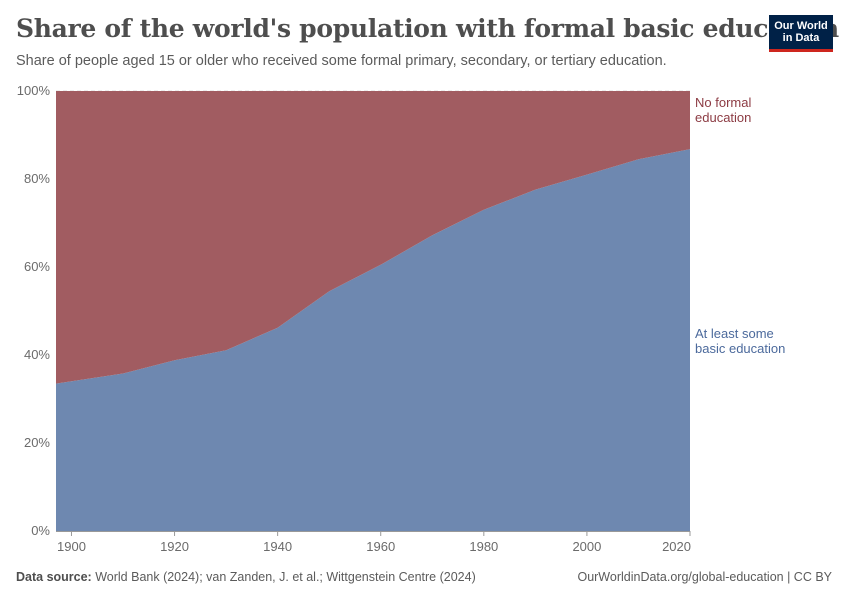 This screenshot has width=850, height=600. I want to click on y-tick-label: 80%, so click(37, 178).